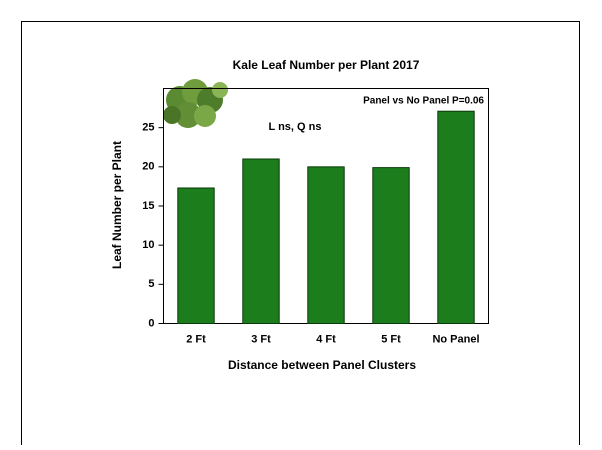 The width and height of the screenshot is (602, 450). What do you see at coordinates (148, 167) in the screenshot?
I see `y-tick-label: 20` at bounding box center [148, 167].